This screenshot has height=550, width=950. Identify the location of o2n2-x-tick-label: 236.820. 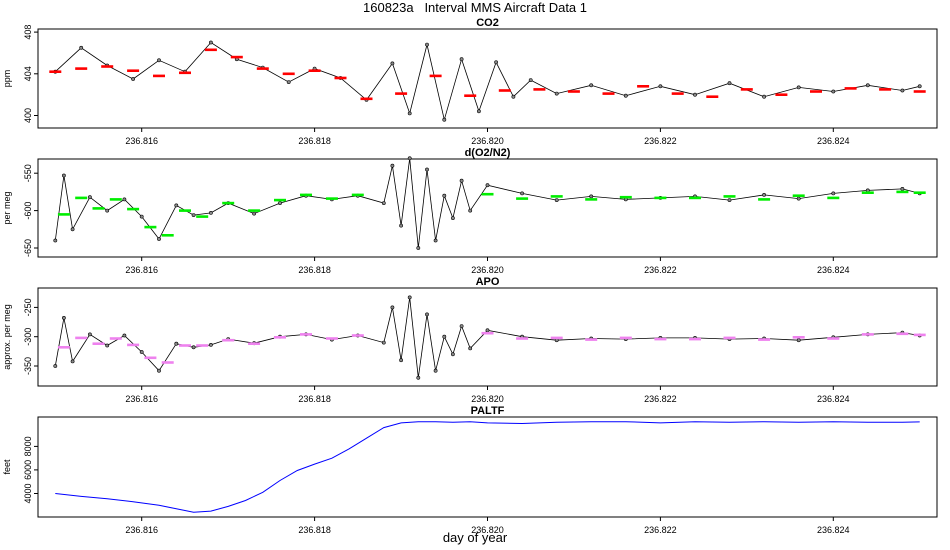
(487, 270).